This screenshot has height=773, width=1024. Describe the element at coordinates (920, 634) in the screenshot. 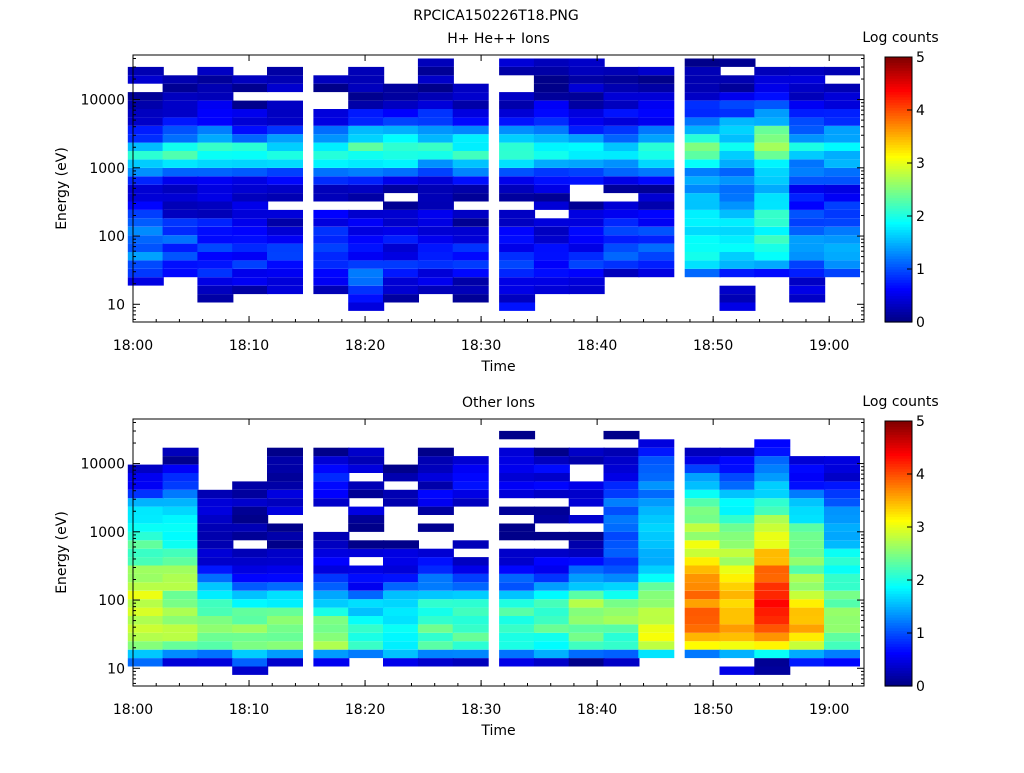

I see `colorbar-tick-label: 1` at that location.